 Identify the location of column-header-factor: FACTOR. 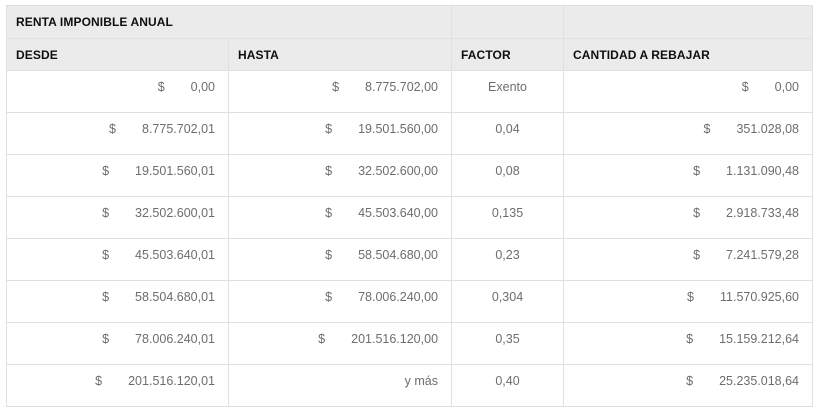
(508, 54).